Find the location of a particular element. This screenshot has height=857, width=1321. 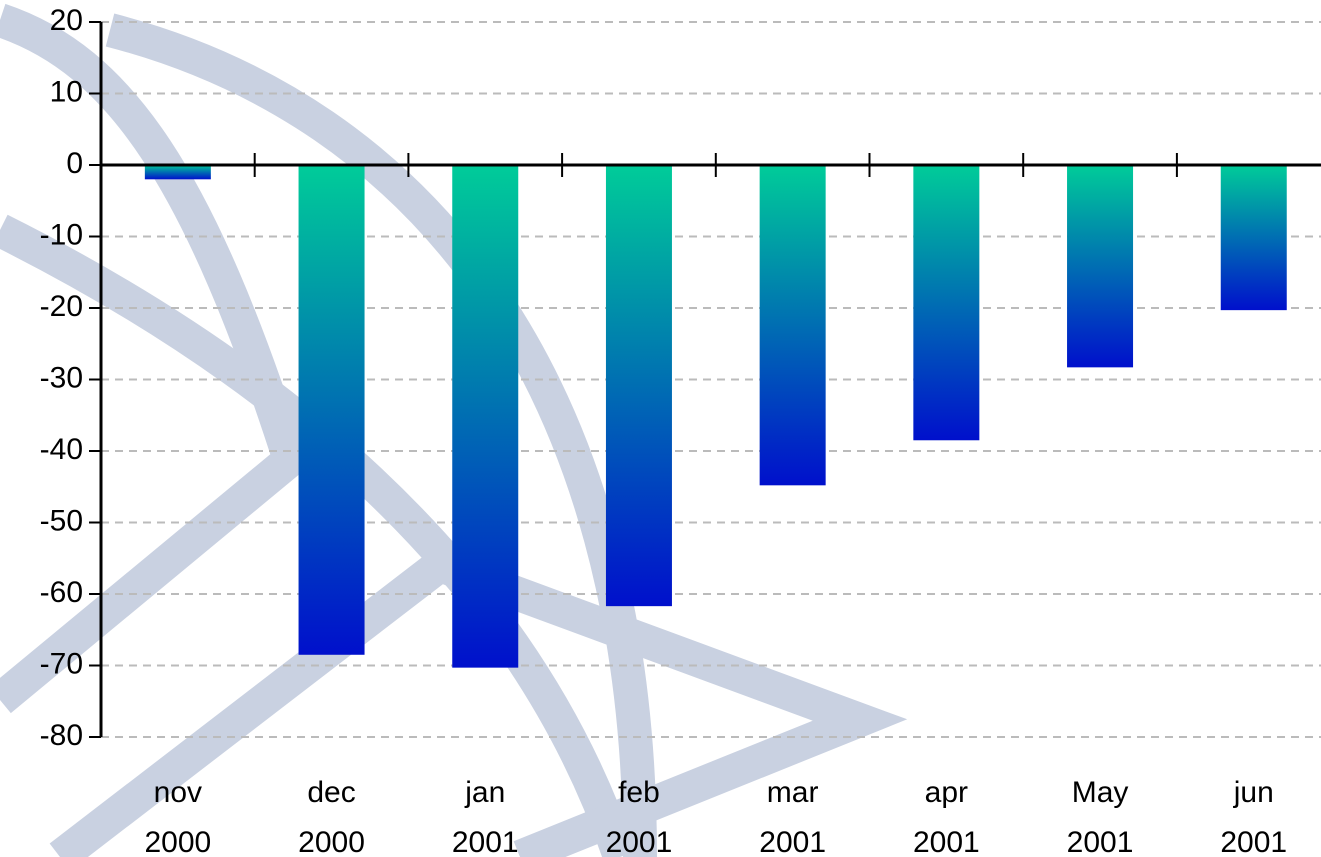

y-tick-label: -70 is located at coordinates (61, 663).